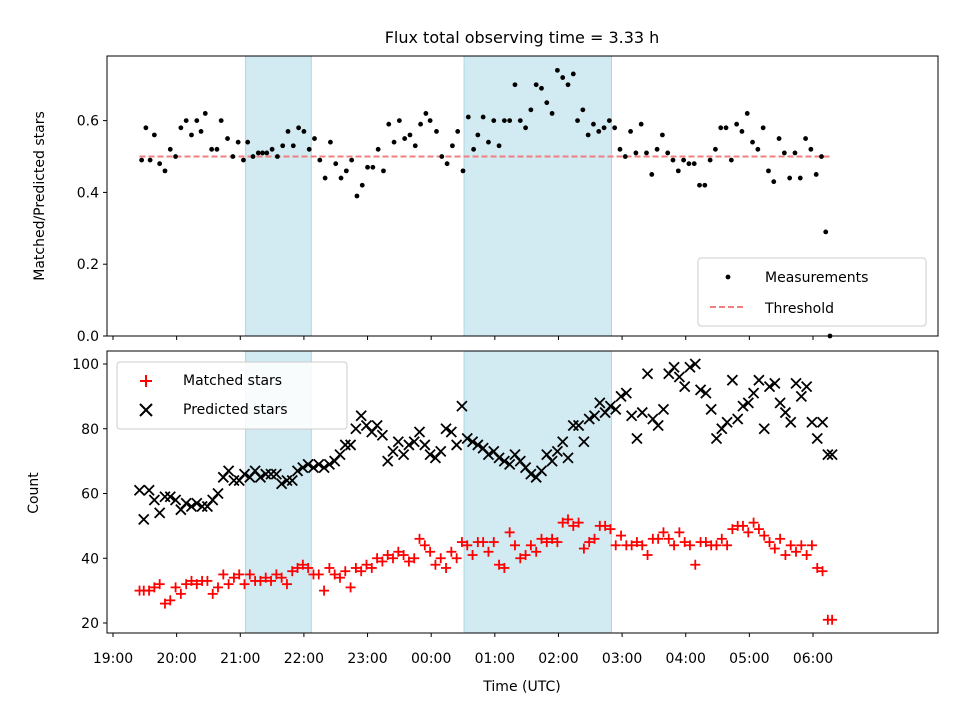 This screenshot has width=960, height=720. Describe the element at coordinates (799, 309) in the screenshot. I see `legend-threshold-label: Threshold` at that location.